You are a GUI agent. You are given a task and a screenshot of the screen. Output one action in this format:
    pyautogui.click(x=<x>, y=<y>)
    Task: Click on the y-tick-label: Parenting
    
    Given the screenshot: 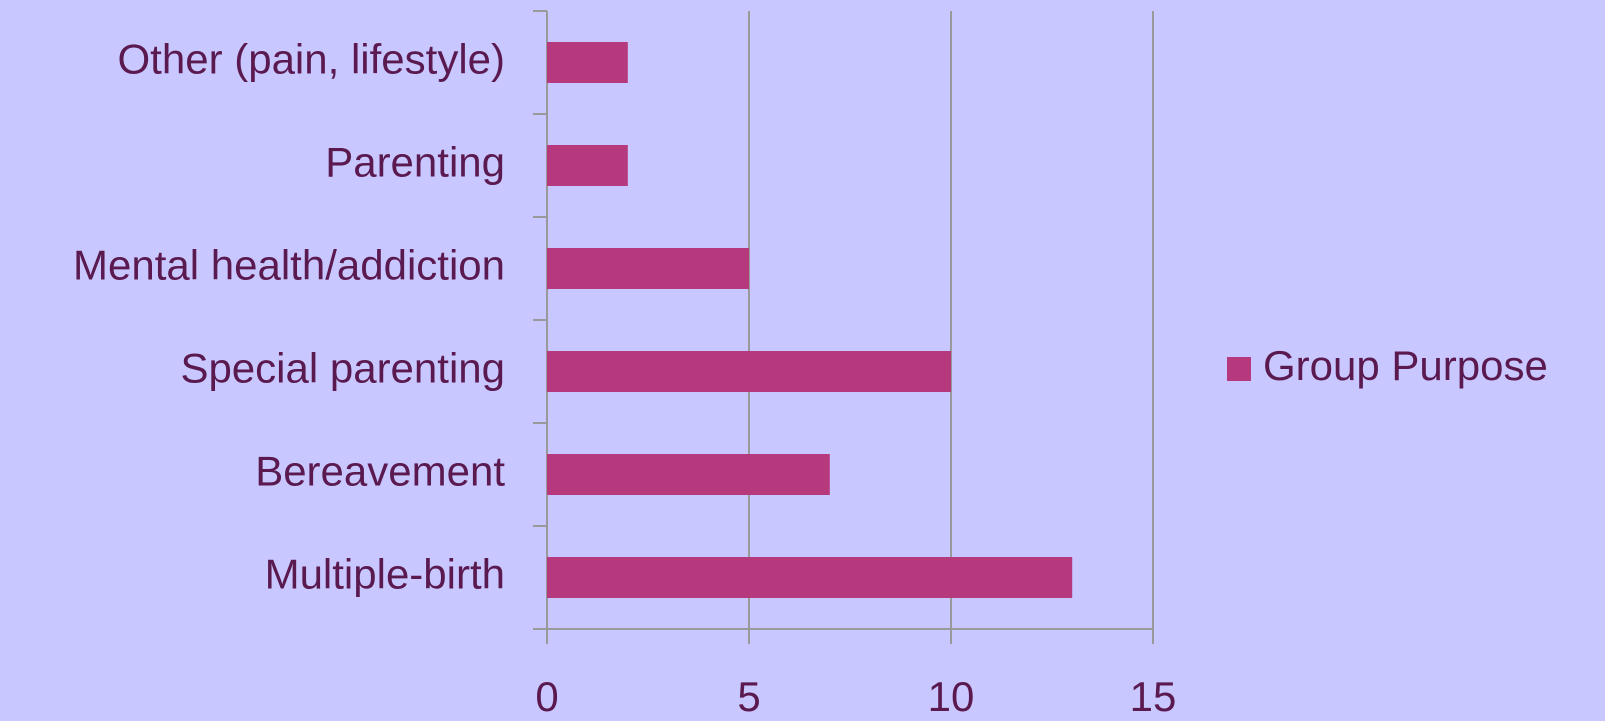 What is the action you would take?
    pyautogui.click(x=415, y=162)
    